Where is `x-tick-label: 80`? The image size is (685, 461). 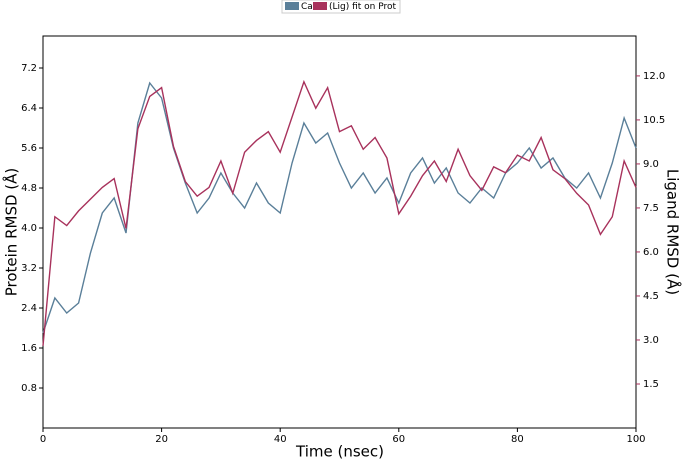 x-tick-label: 80 is located at coordinates (517, 439).